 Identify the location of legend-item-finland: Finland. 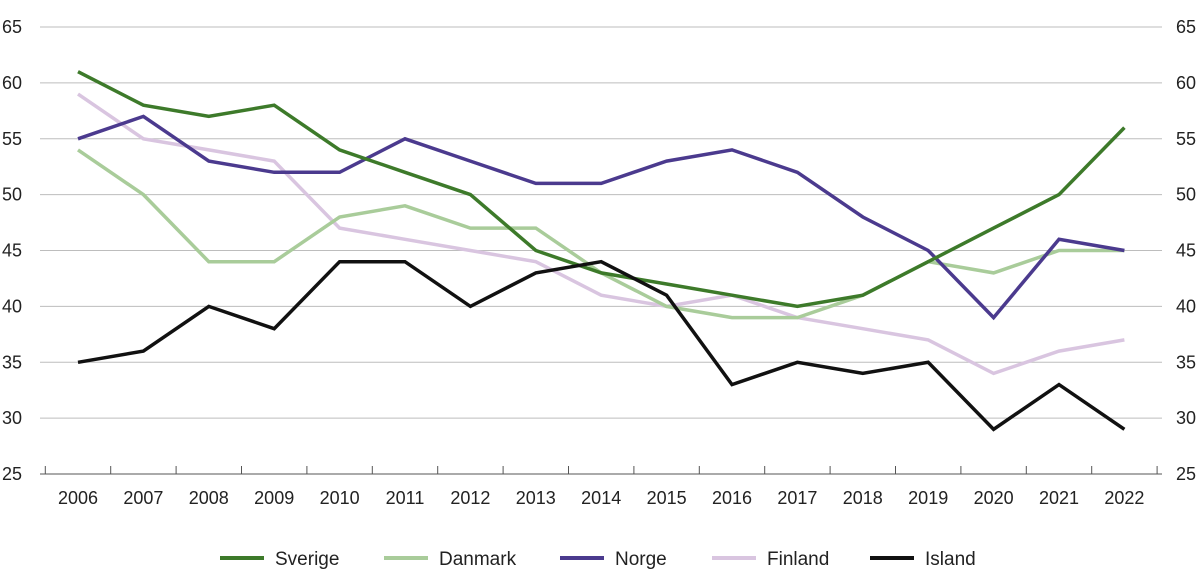
(770, 559).